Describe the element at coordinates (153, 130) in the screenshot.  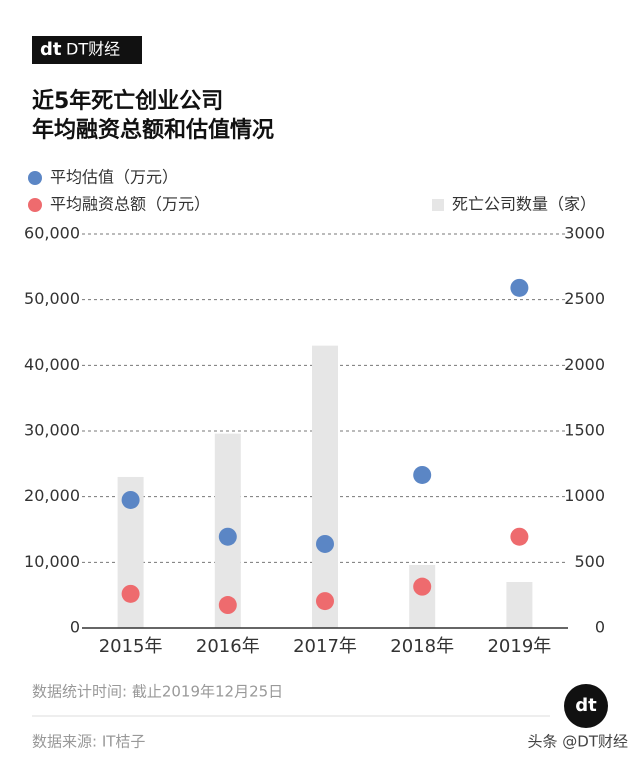
I see `chart-title: 年均融资总额和估值情况` at that location.